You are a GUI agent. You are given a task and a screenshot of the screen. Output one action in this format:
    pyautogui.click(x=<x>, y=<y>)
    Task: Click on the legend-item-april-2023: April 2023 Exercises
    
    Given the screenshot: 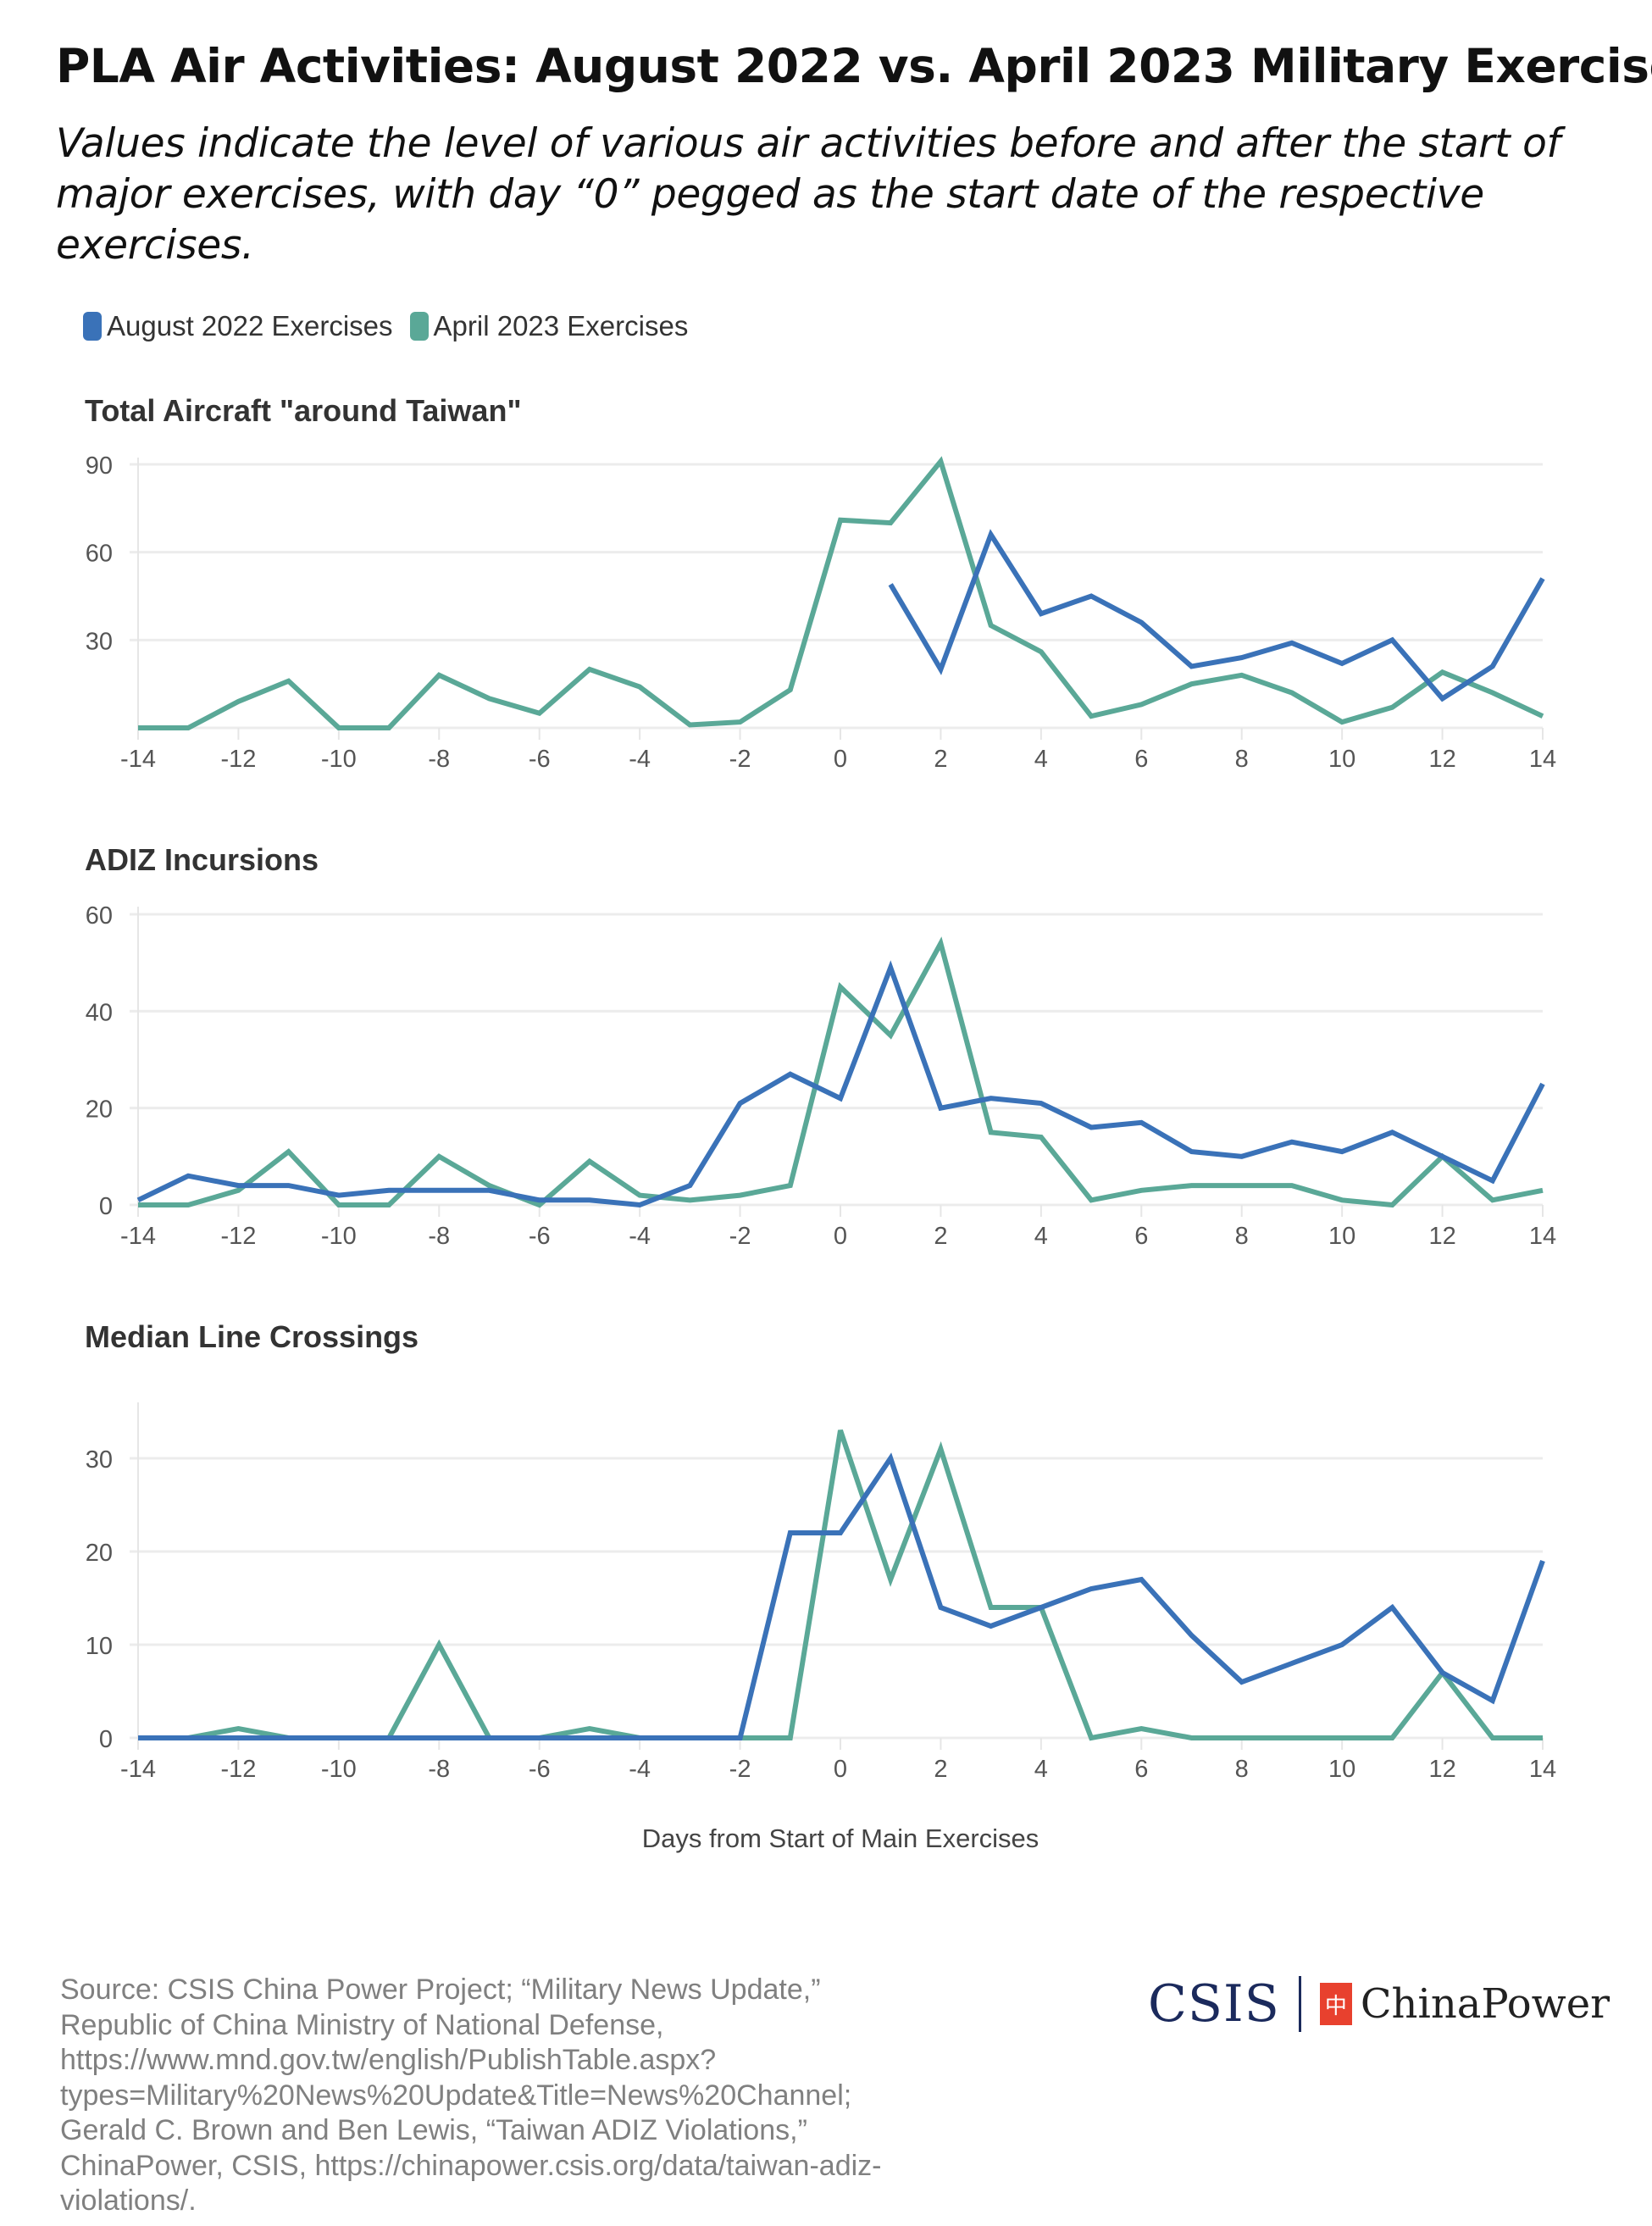 What is the action you would take?
    pyautogui.click(x=549, y=326)
    